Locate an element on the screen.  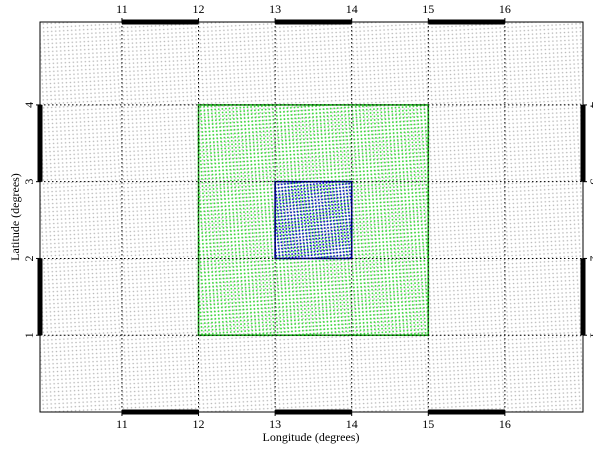
y-axis-label: Latitude (degrees) is located at coordinates (15, 217).